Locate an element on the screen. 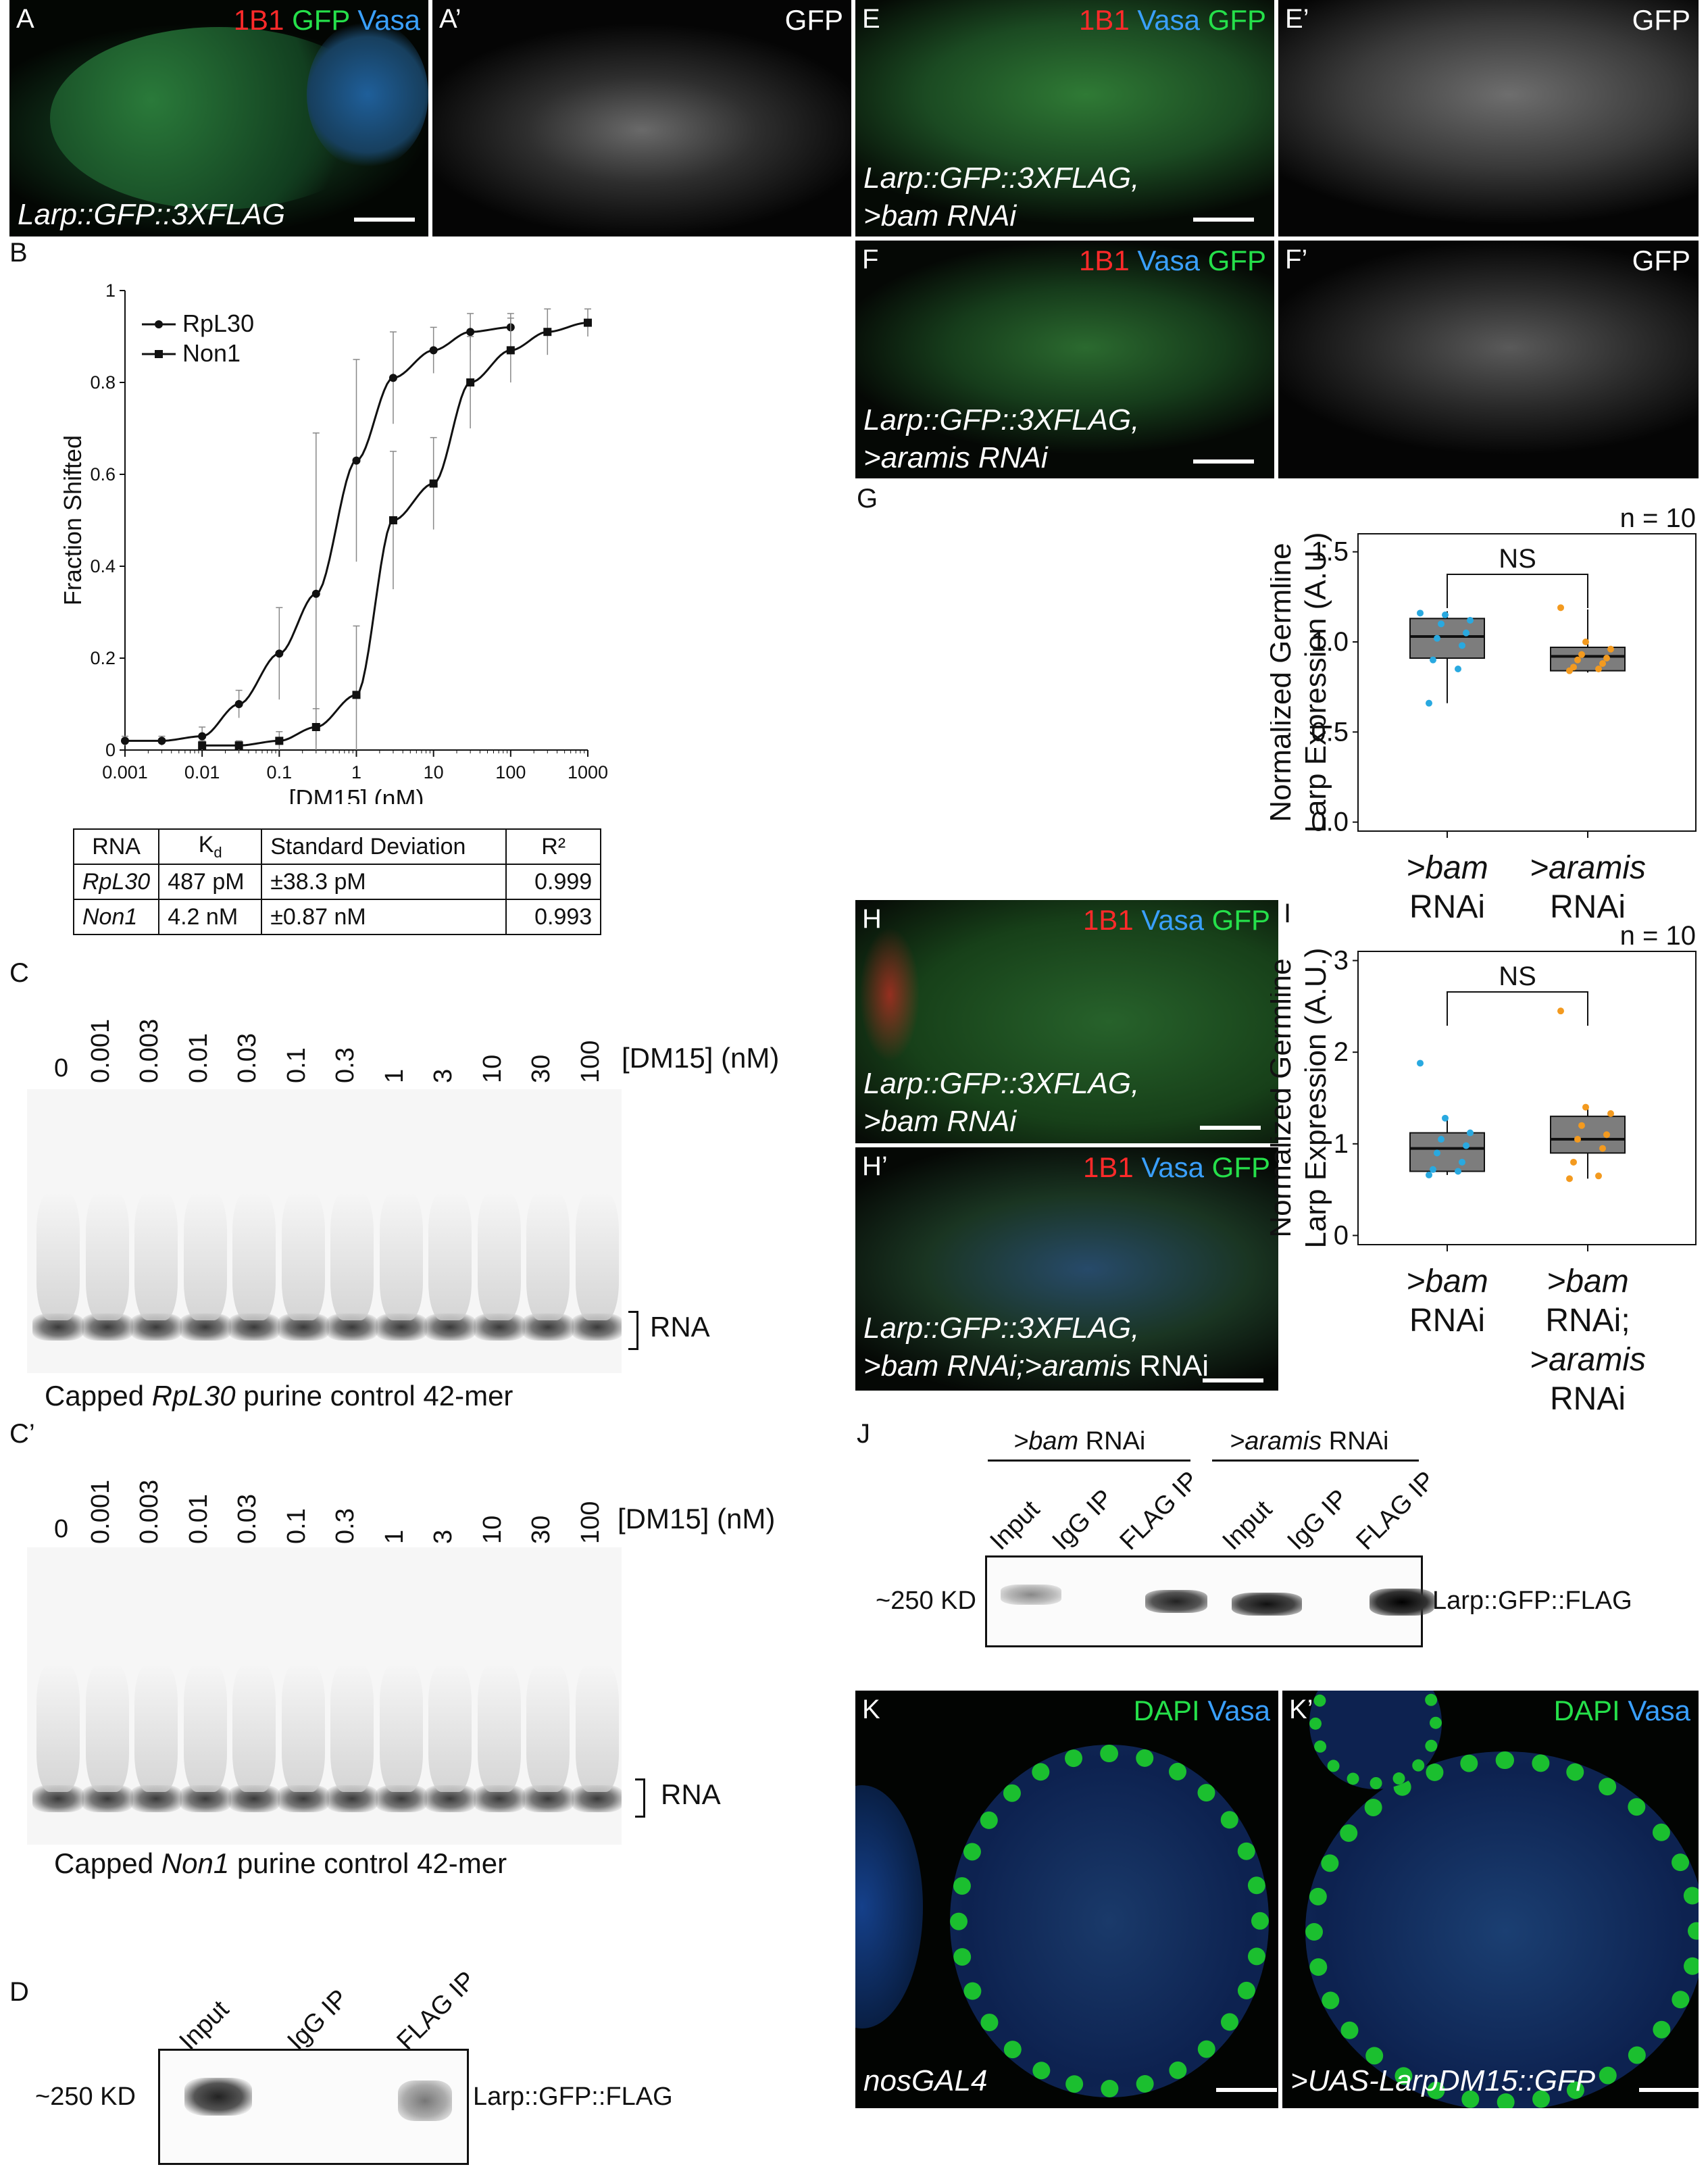 The image size is (1708, 2169). egg-chamber-left is located at coordinates (889, 1907).